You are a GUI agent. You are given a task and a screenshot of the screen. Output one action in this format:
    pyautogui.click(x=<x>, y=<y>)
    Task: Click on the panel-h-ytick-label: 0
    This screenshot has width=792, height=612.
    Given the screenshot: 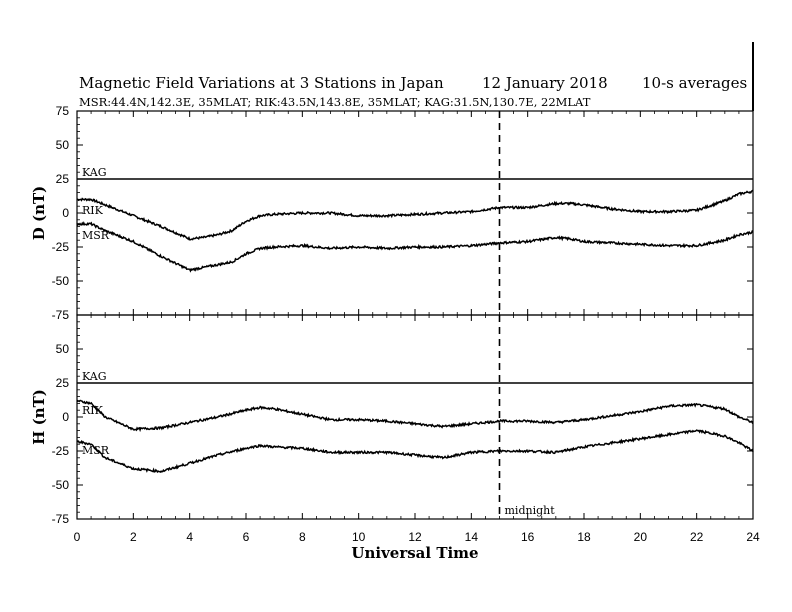 What is the action you would take?
    pyautogui.click(x=65, y=417)
    